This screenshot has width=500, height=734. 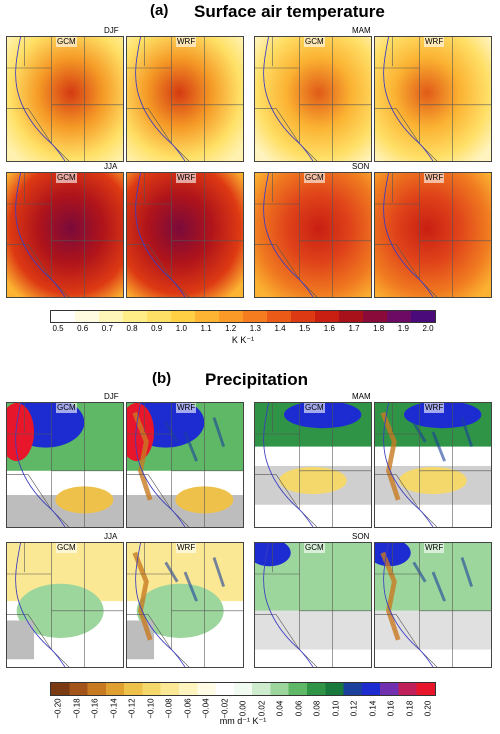 What do you see at coordinates (379, 328) in the screenshot?
I see `colorbar-tick-label: 1.8` at bounding box center [379, 328].